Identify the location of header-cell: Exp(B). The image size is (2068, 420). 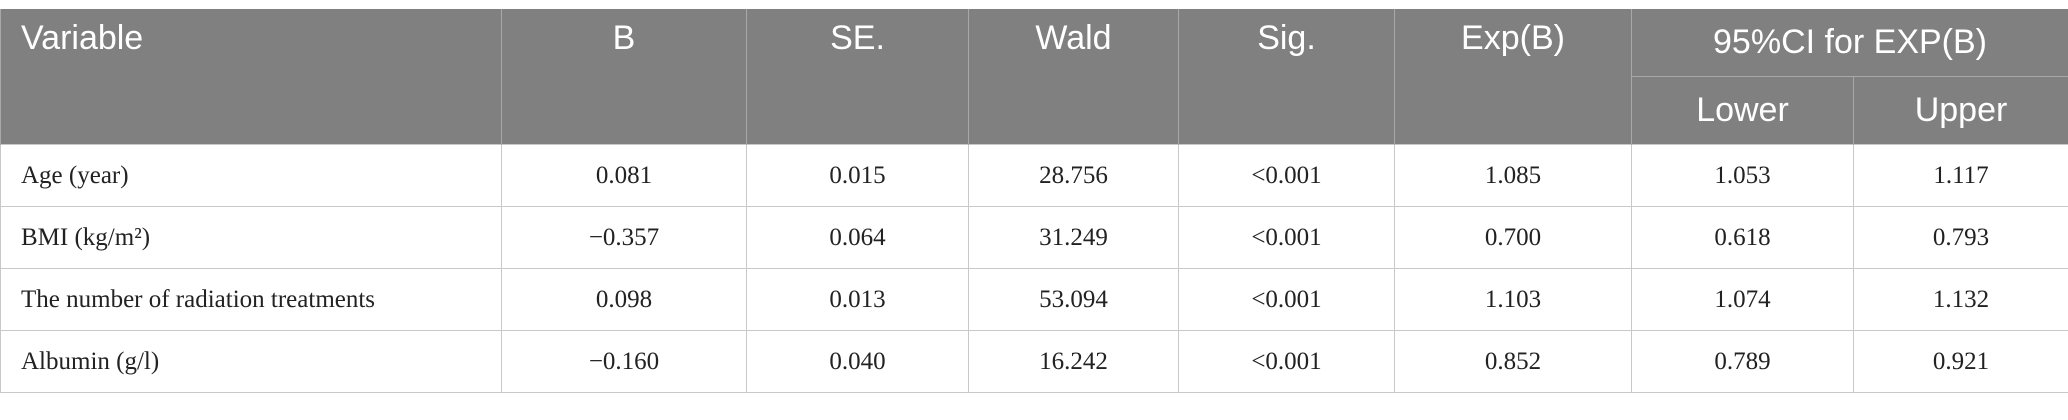
(1513, 77).